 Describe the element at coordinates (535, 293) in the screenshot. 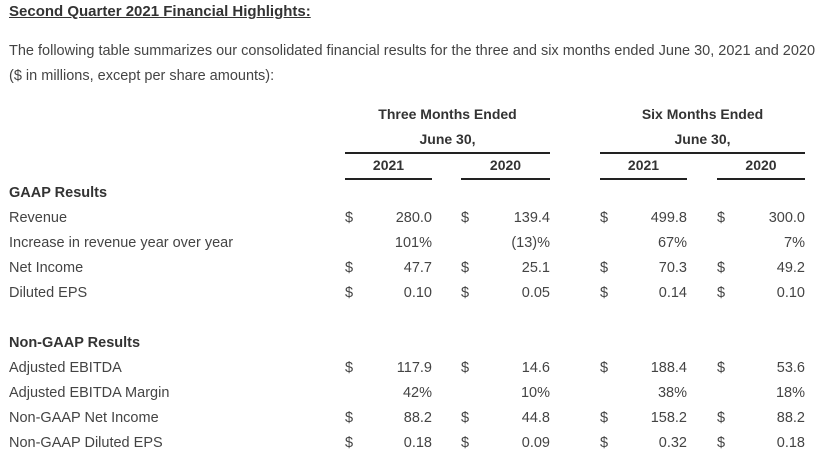

I see `value-cell: 0.05` at that location.